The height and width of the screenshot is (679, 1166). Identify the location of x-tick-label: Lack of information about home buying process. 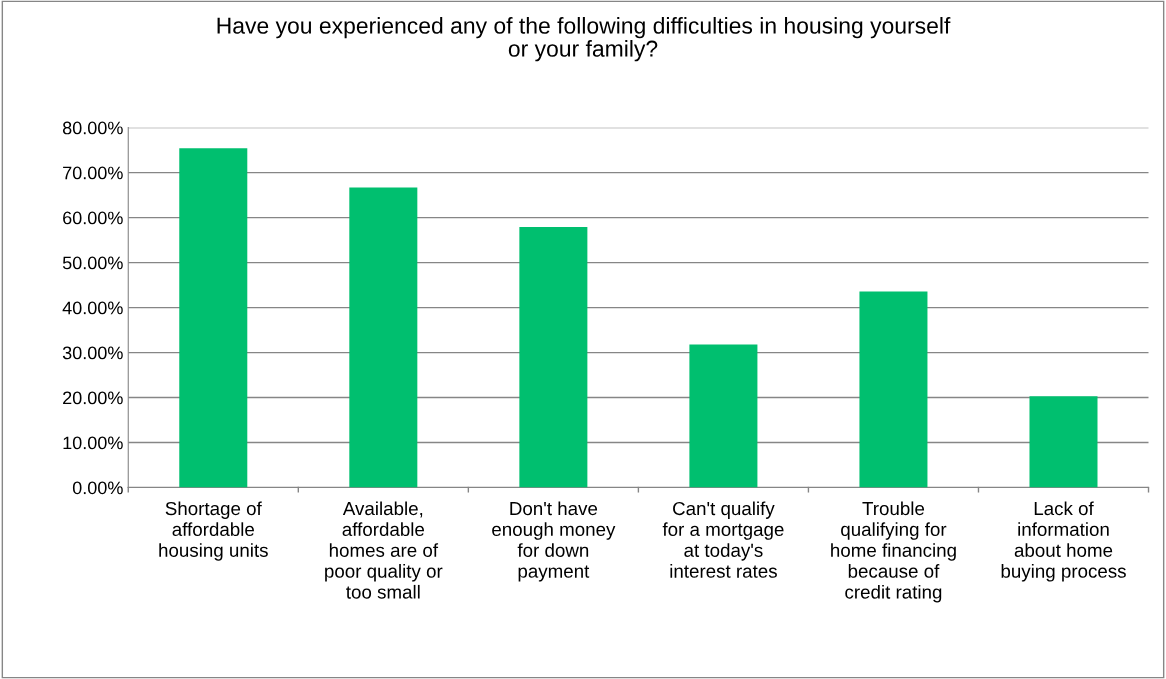
(1063, 541).